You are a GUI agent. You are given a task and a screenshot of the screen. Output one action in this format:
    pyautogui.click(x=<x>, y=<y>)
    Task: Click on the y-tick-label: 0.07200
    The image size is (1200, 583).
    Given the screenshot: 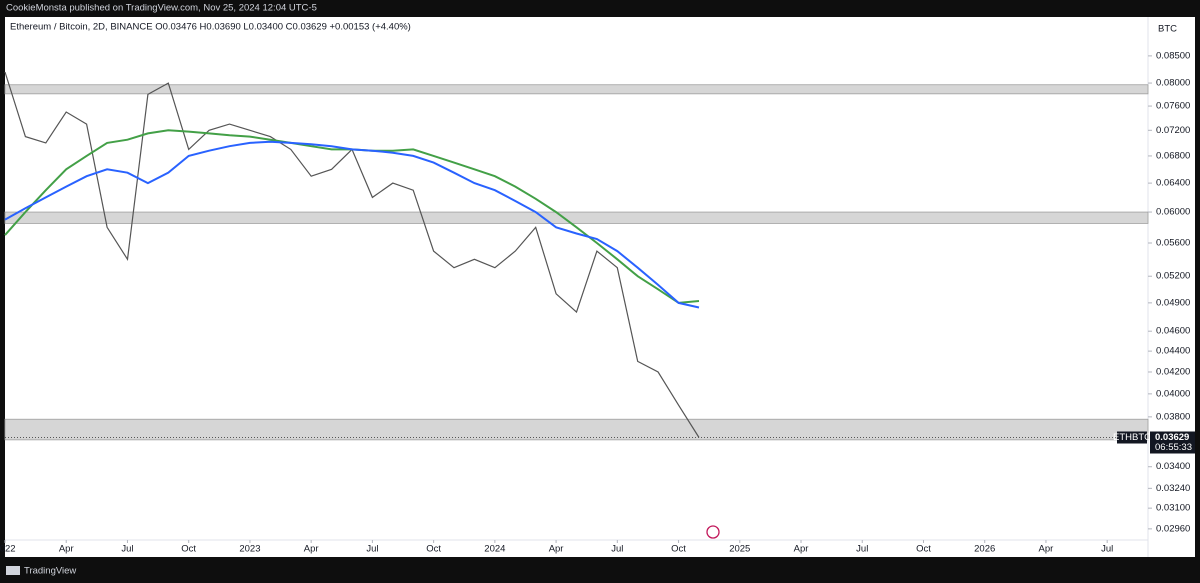 What is the action you would take?
    pyautogui.click(x=1173, y=130)
    